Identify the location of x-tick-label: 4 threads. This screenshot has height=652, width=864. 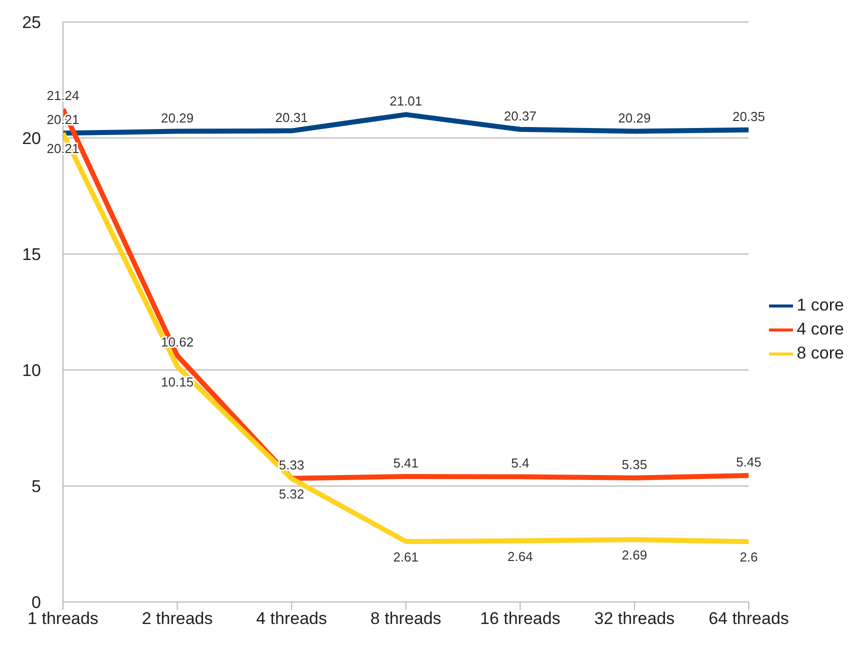
(292, 618).